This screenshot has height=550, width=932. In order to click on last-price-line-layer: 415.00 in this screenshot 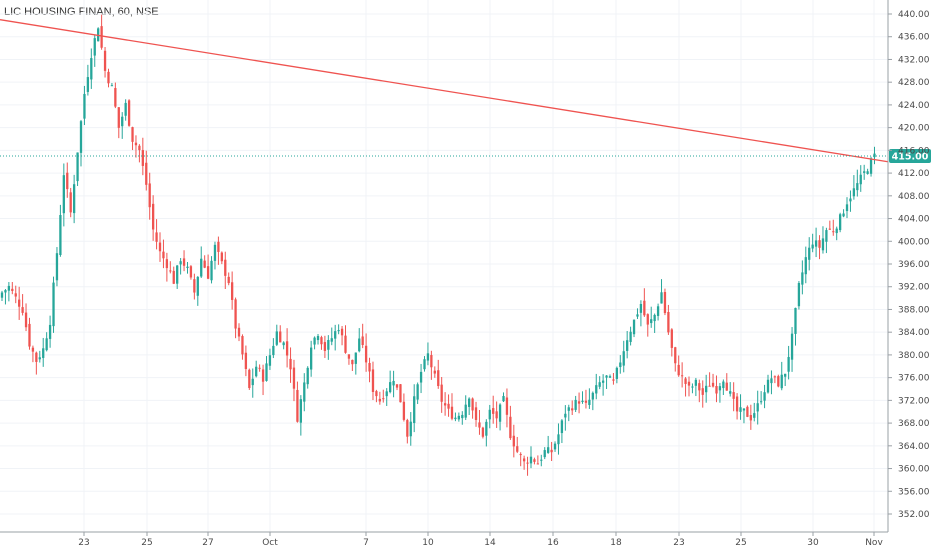, I will do `click(465, 156)`.